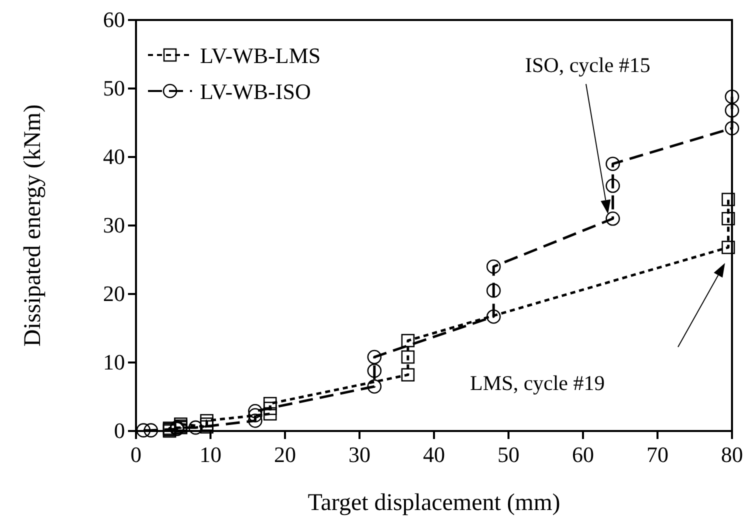 This screenshot has width=747, height=524. I want to click on x-axis-title: Target displacement (mm), so click(434, 503).